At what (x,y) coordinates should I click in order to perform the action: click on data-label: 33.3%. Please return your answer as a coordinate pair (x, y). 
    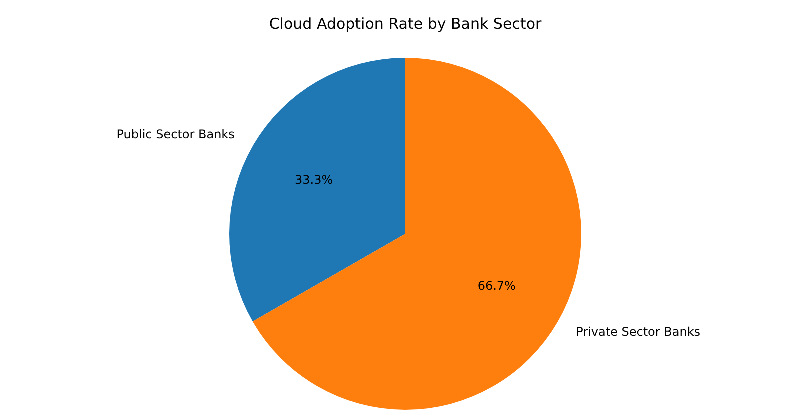
    Looking at the image, I should click on (314, 180).